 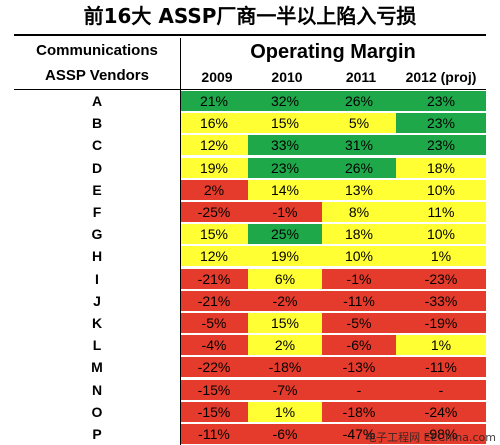 I want to click on margin-cell: -2%, so click(x=285, y=300).